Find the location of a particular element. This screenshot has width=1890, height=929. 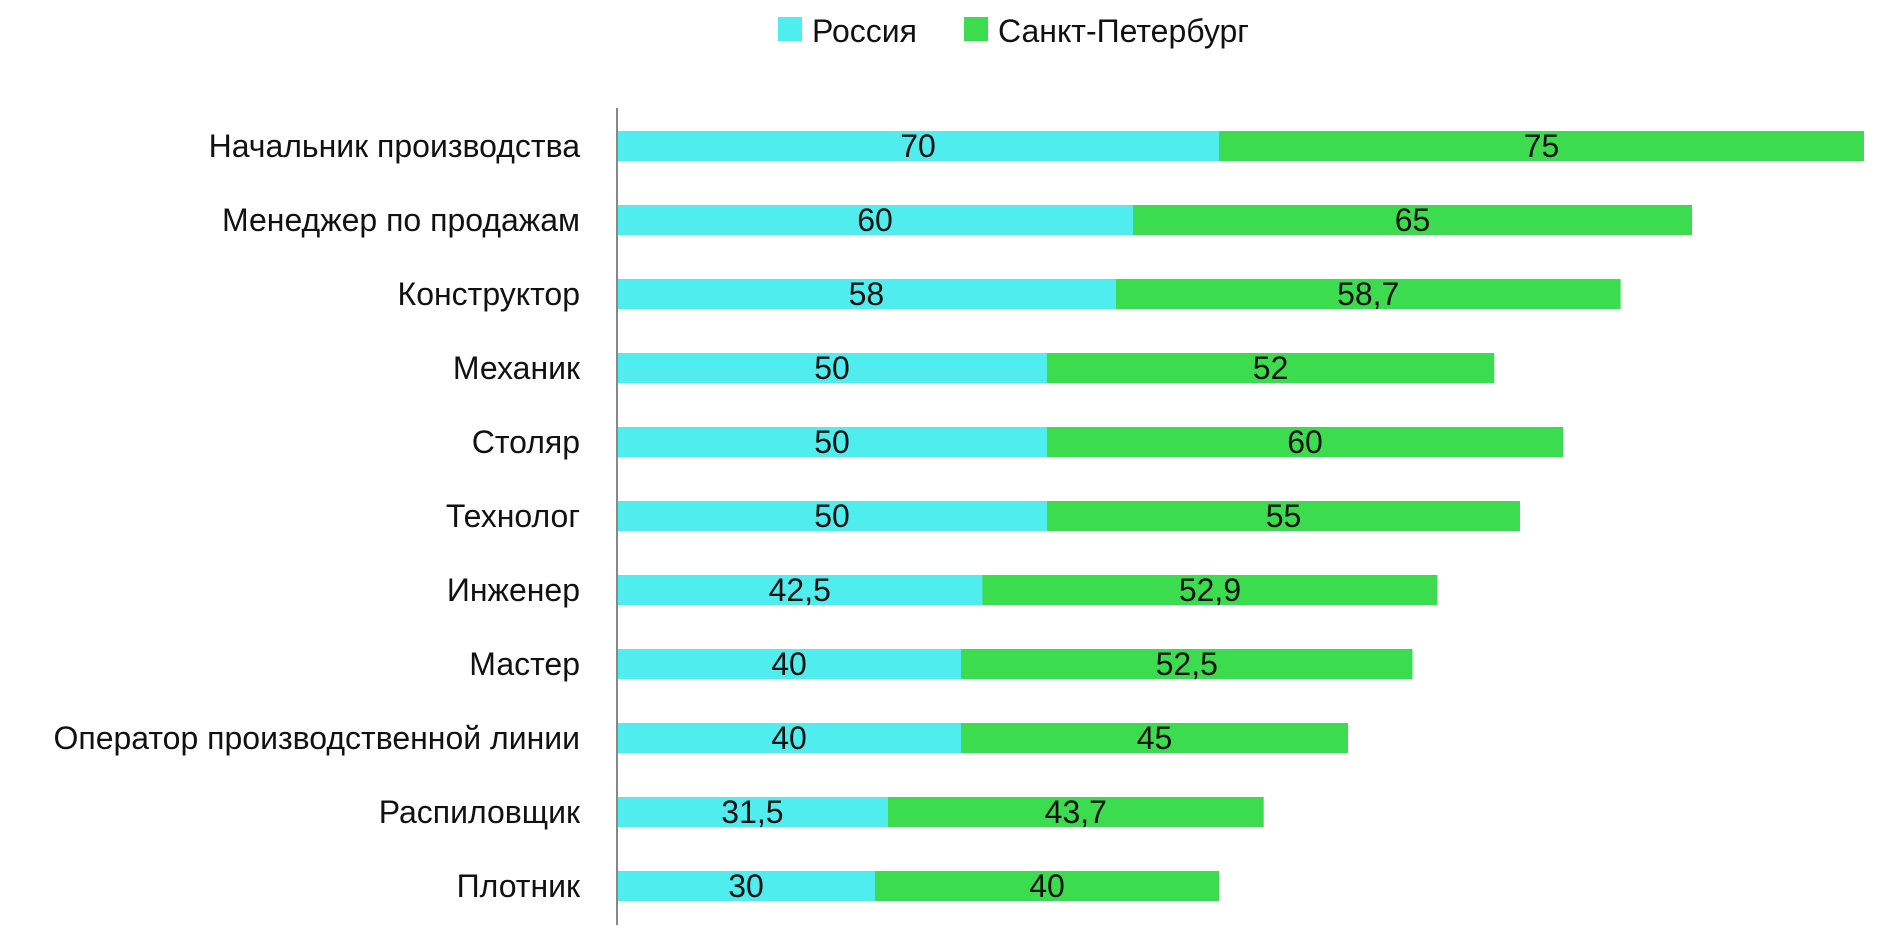

value-label-russia-6: 42,5 is located at coordinates (800, 590).